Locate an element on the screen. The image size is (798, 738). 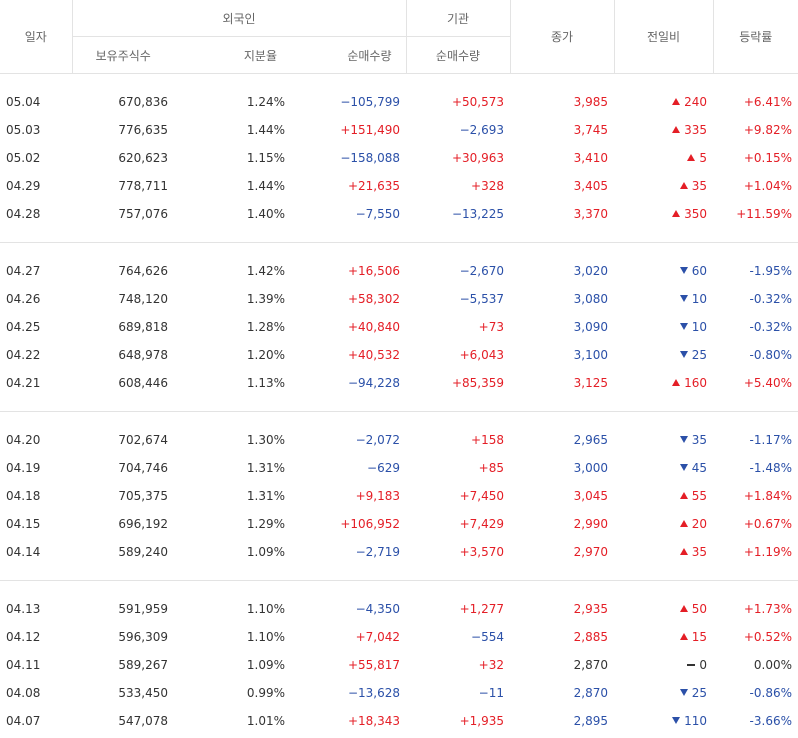
cell-inst-net: −5,537 is located at coordinates (481, 299).